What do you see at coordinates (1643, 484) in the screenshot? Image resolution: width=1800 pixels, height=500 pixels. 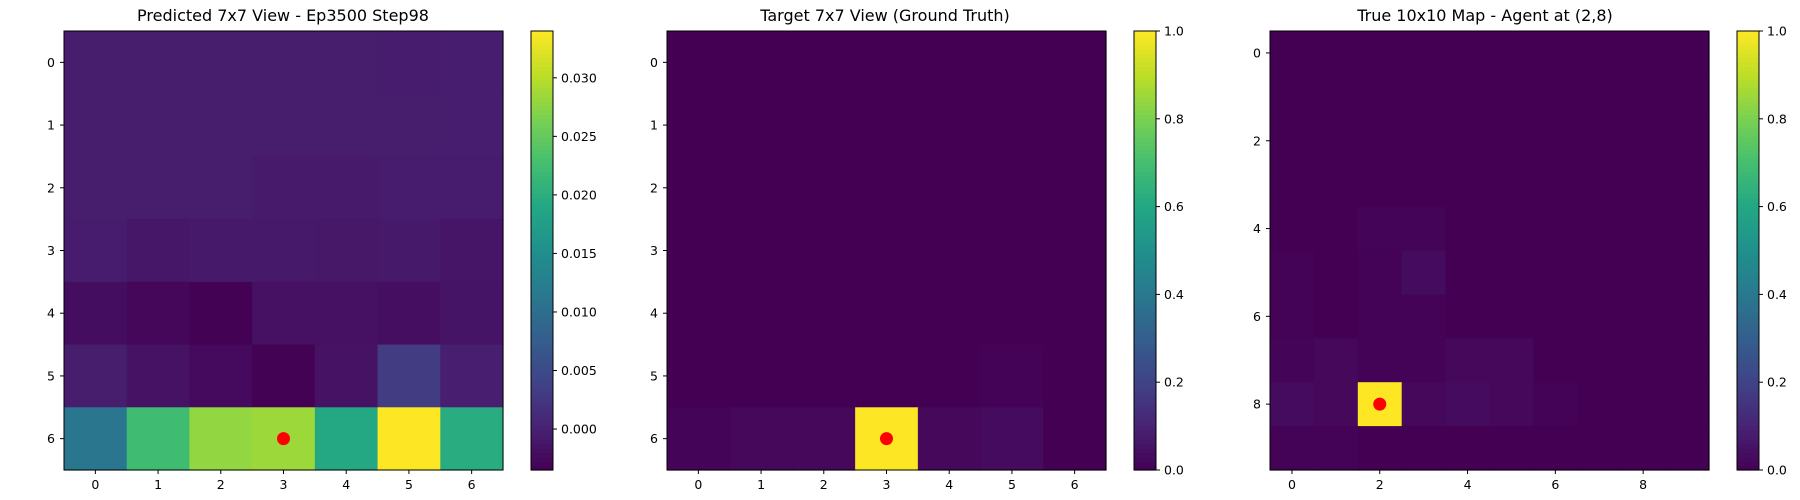 I see `x-tick-label: 8` at bounding box center [1643, 484].